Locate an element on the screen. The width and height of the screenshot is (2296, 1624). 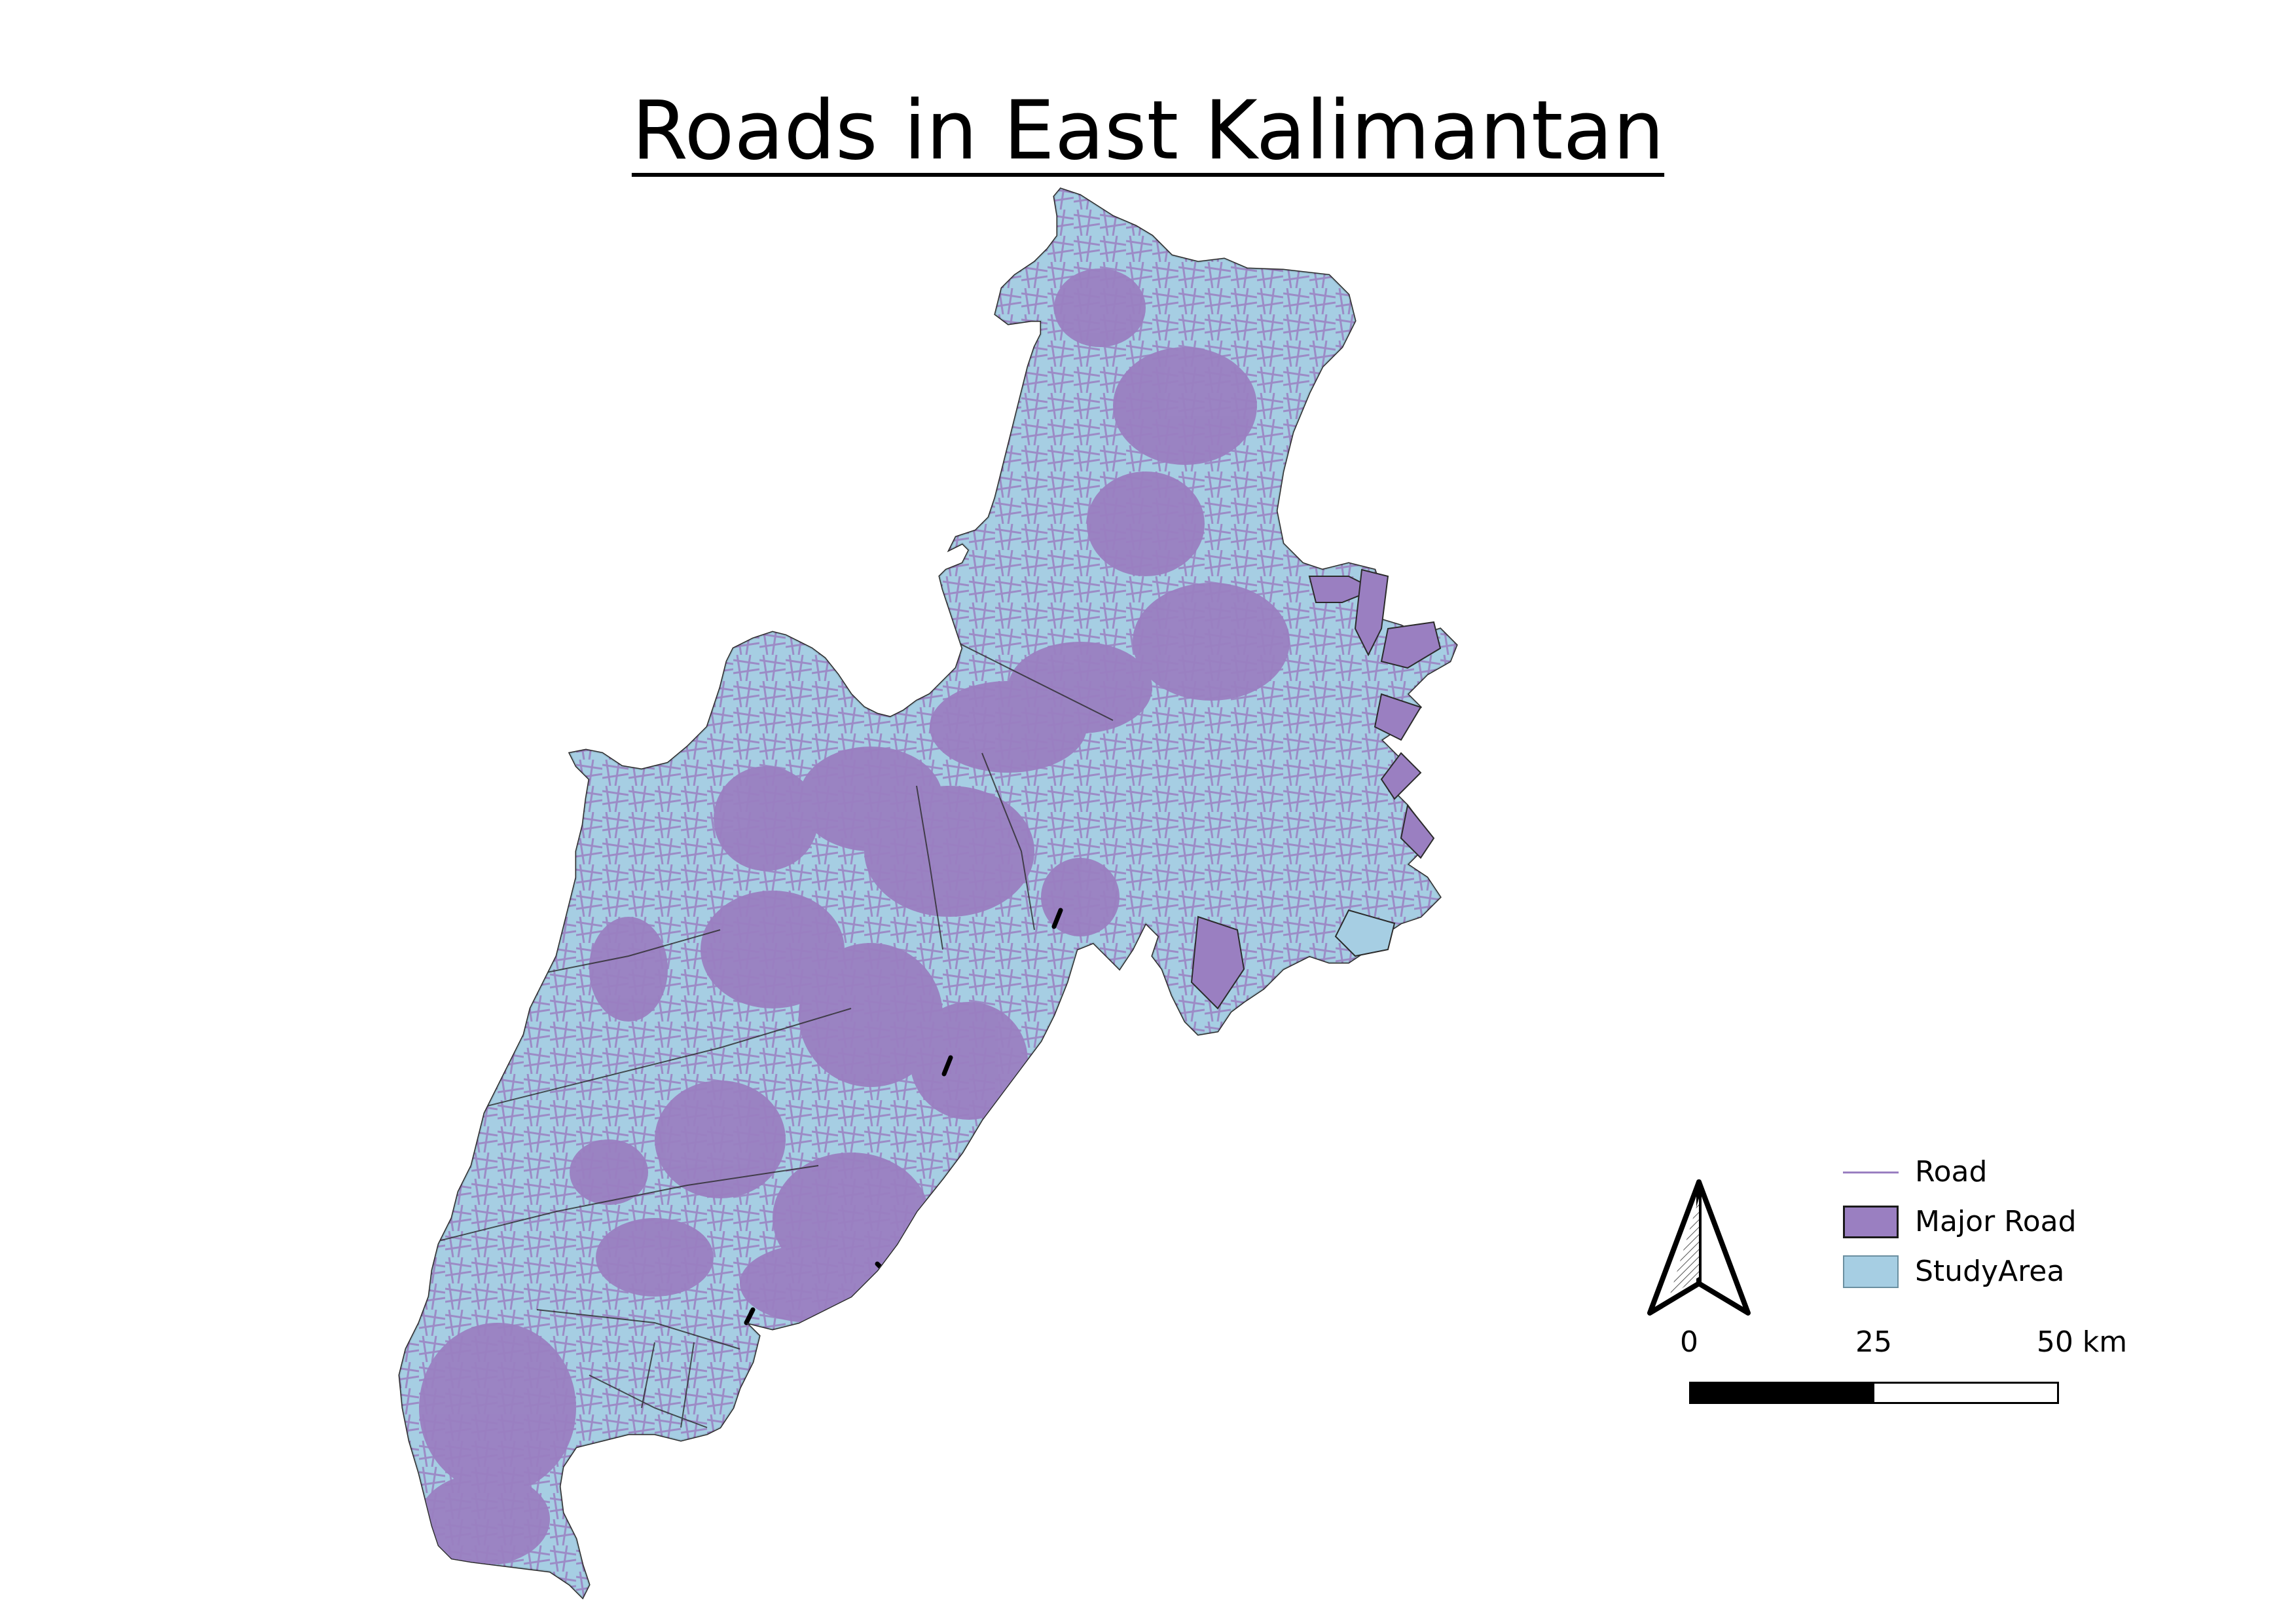
legend-item-study-area: StudyArea is located at coordinates (2006, 1272).